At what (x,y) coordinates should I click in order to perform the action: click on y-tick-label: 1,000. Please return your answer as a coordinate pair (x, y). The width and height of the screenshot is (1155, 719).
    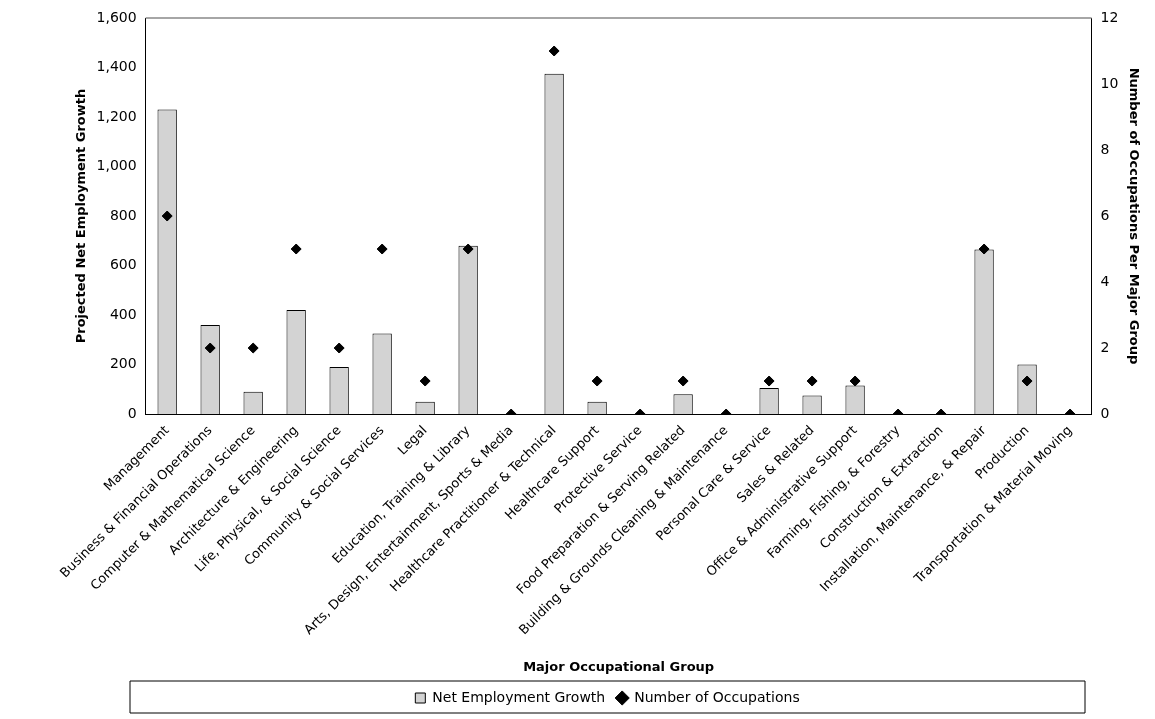
    Looking at the image, I should click on (116, 165).